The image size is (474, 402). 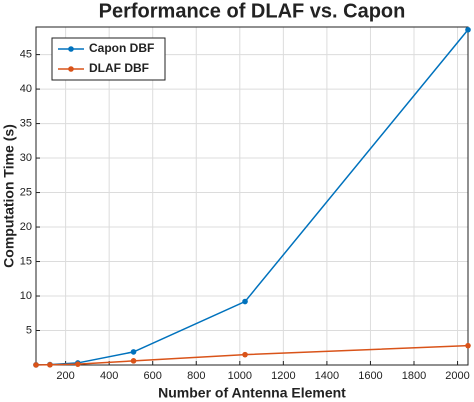 What do you see at coordinates (252, 11) in the screenshot?
I see `chart-title: Performance of DLAF vs. Capon` at bounding box center [252, 11].